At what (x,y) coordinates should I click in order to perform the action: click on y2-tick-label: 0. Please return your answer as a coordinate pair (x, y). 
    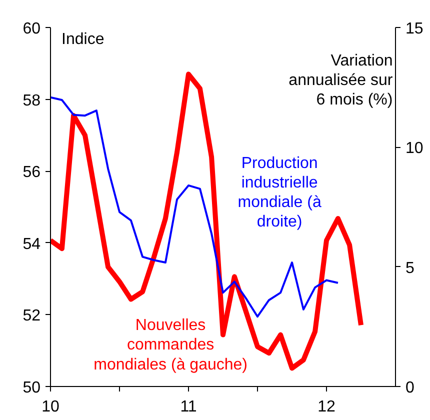
    Looking at the image, I should click on (410, 388).